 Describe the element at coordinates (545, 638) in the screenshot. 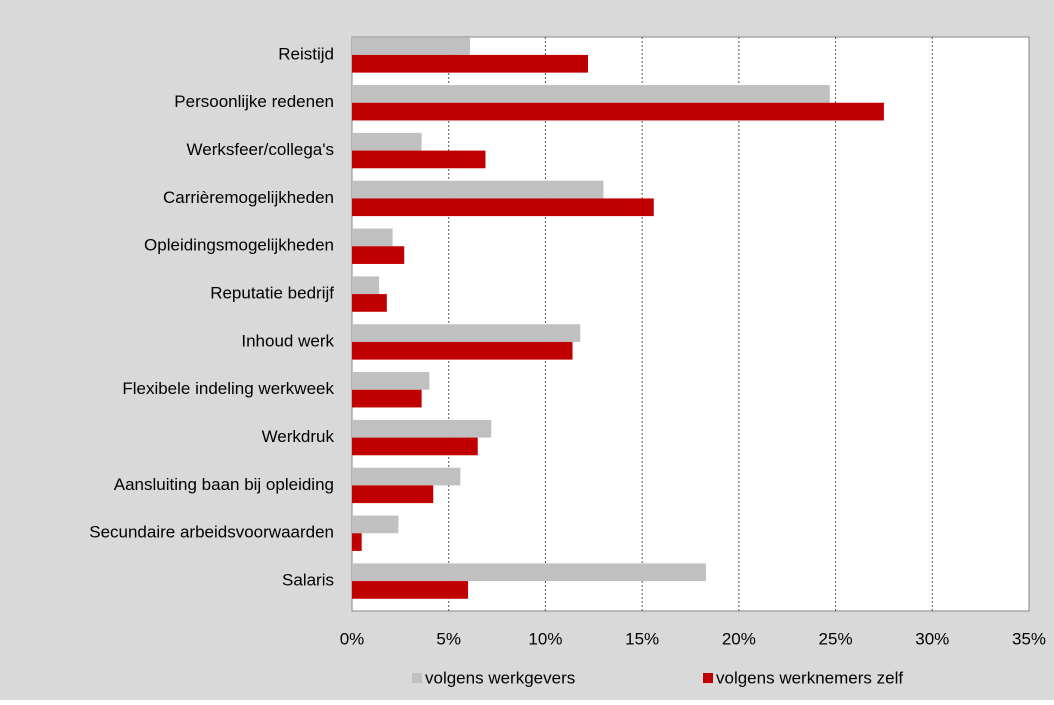

I see `x-tick-label: 10%` at that location.